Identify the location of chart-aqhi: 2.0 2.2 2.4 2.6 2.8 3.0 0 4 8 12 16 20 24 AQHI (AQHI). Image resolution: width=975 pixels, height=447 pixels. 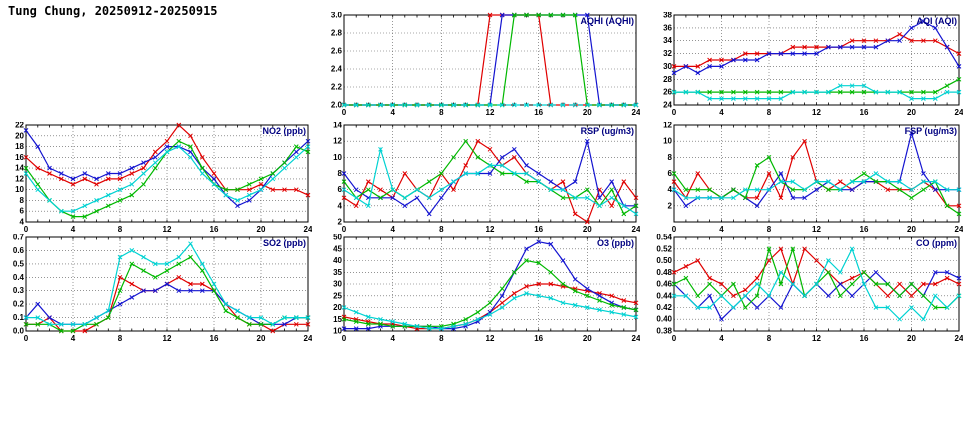
(479, 64).